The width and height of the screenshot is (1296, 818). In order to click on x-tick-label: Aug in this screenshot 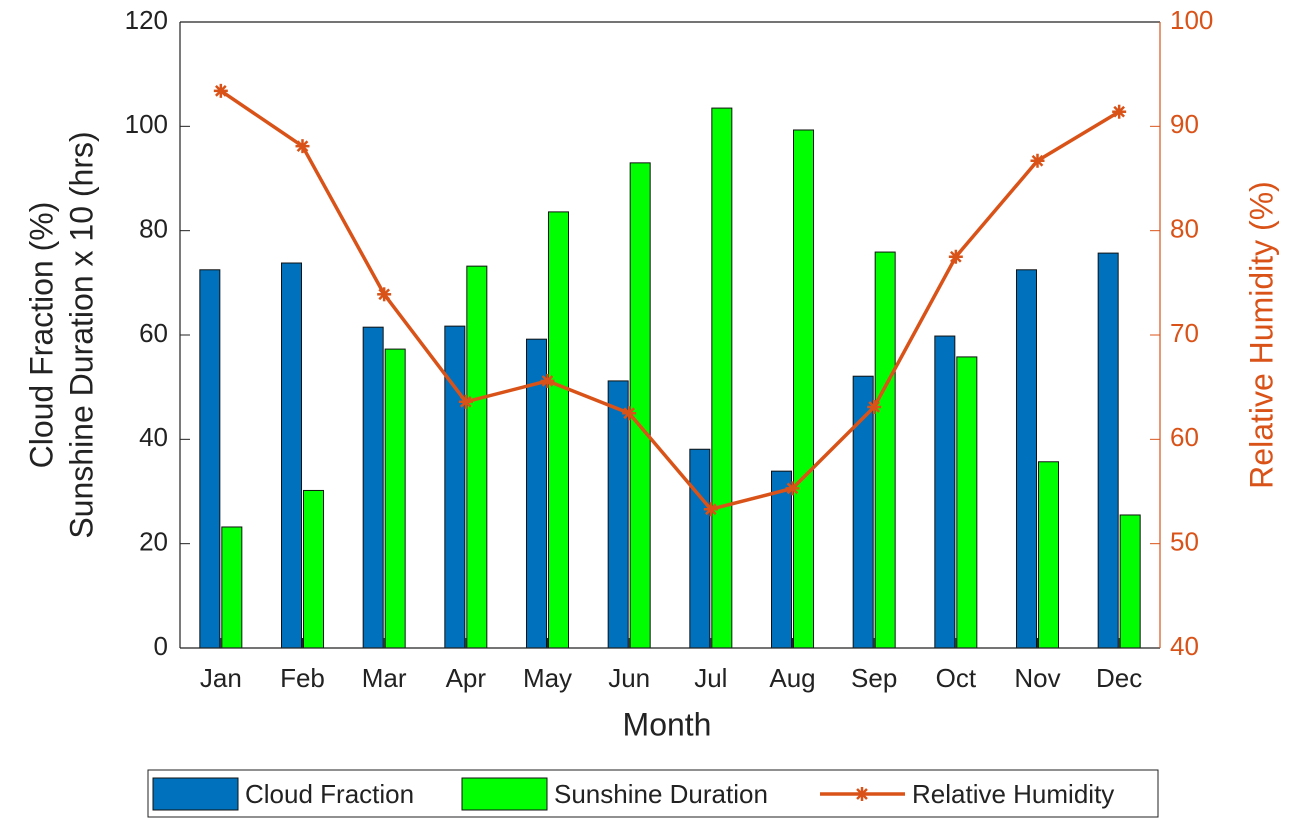, I will do `click(792, 678)`.